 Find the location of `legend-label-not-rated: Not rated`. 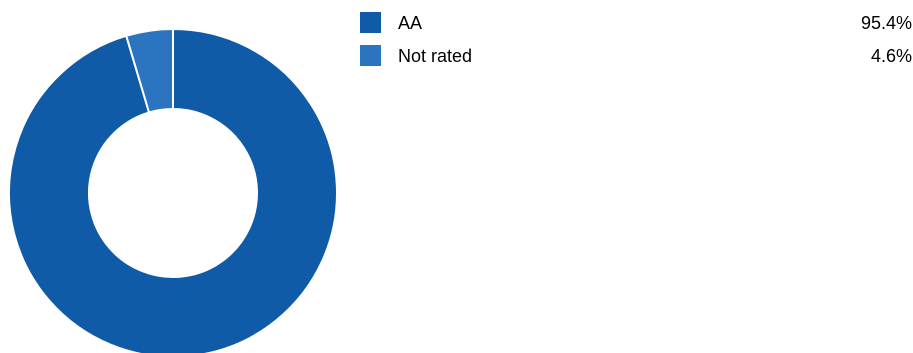

legend-label-not-rated: Not rated is located at coordinates (435, 56).